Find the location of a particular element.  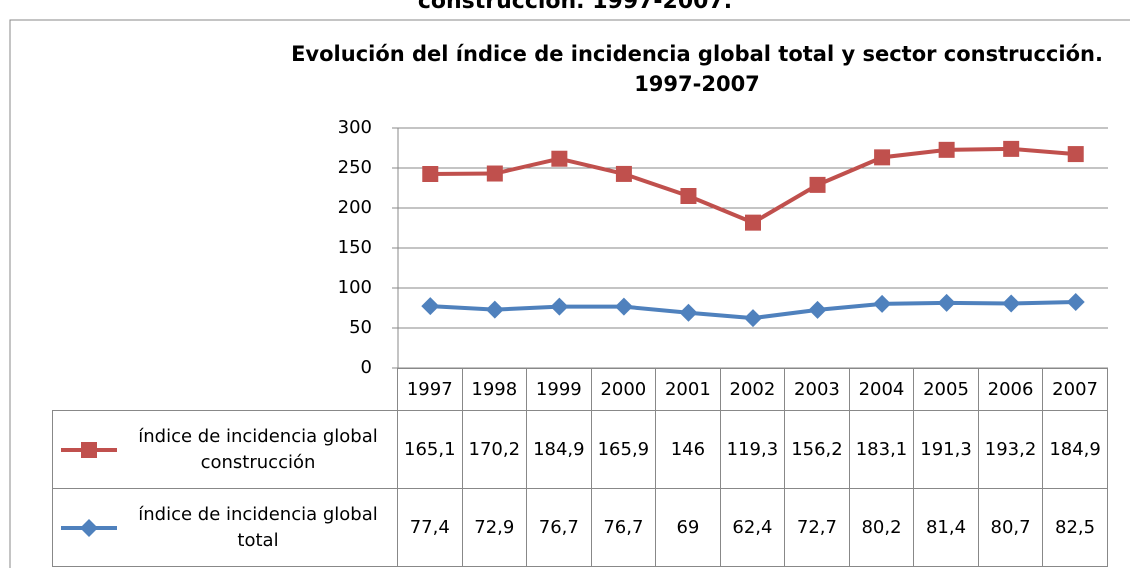

data-label: 146 is located at coordinates (688, 449).